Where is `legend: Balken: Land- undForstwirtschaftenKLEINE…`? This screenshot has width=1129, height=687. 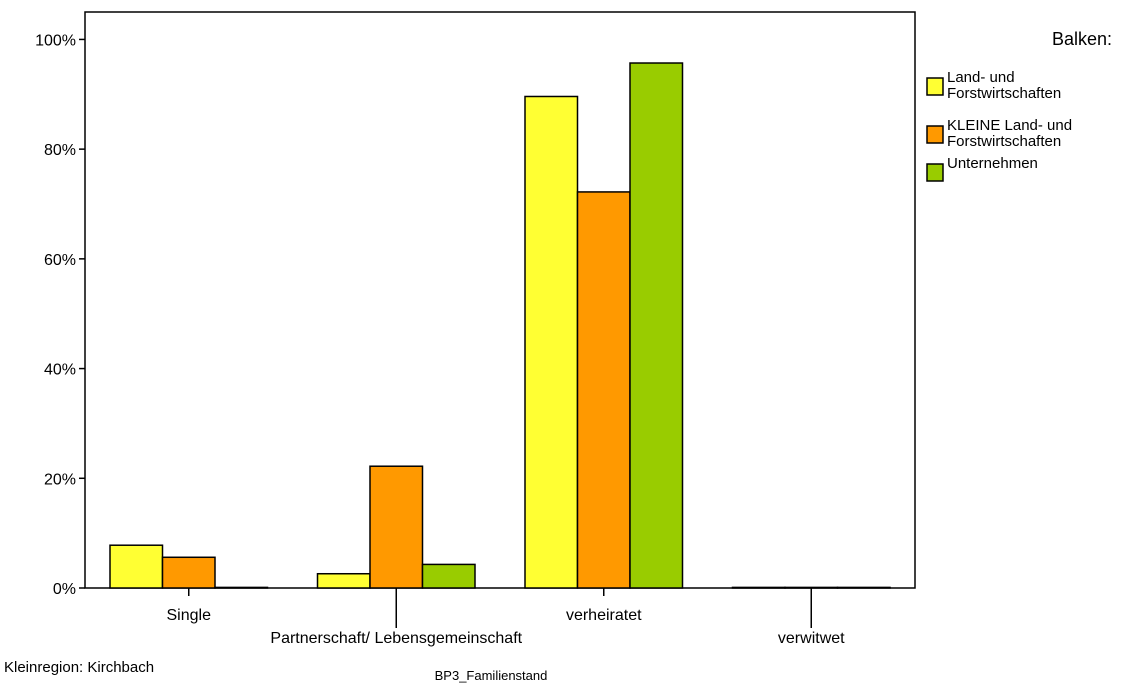
legend: Balken: Land- undForstwirtschaftenKLEINE… is located at coordinates (1019, 105).